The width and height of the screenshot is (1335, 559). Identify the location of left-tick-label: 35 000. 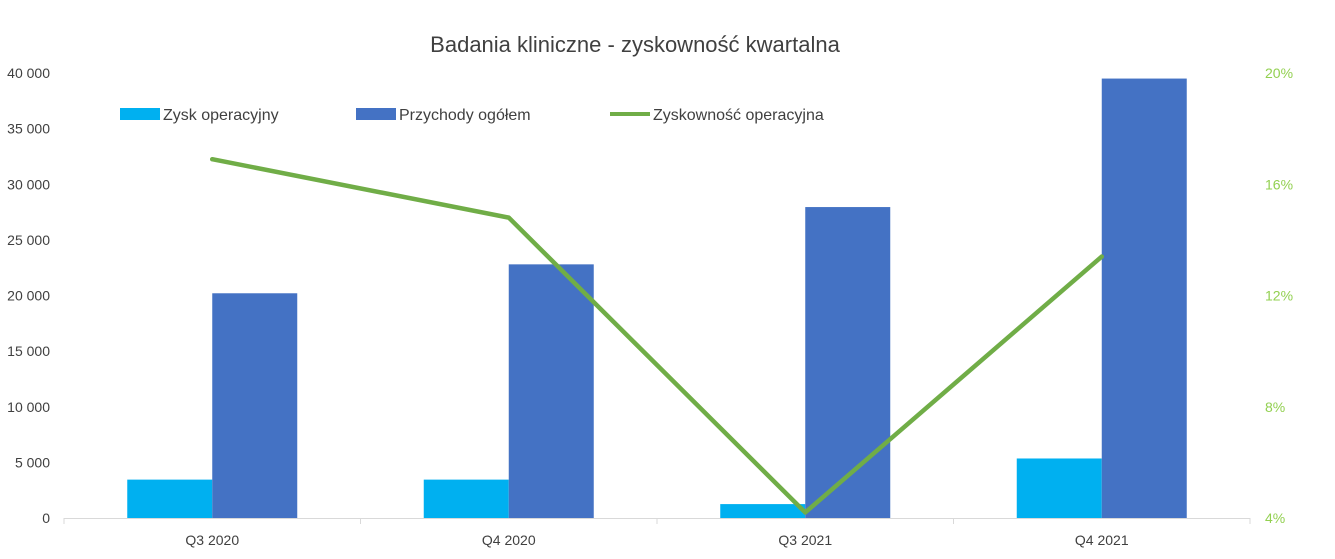
(28, 129).